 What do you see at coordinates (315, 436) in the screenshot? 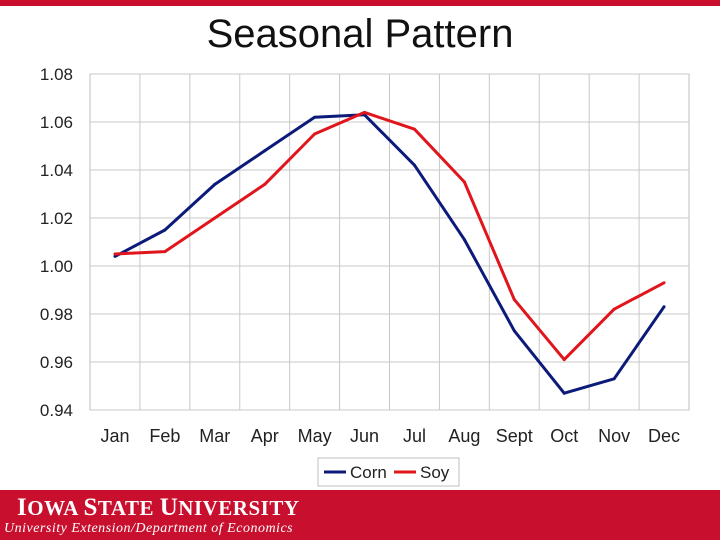
I see `x-tick-label: May` at bounding box center [315, 436].